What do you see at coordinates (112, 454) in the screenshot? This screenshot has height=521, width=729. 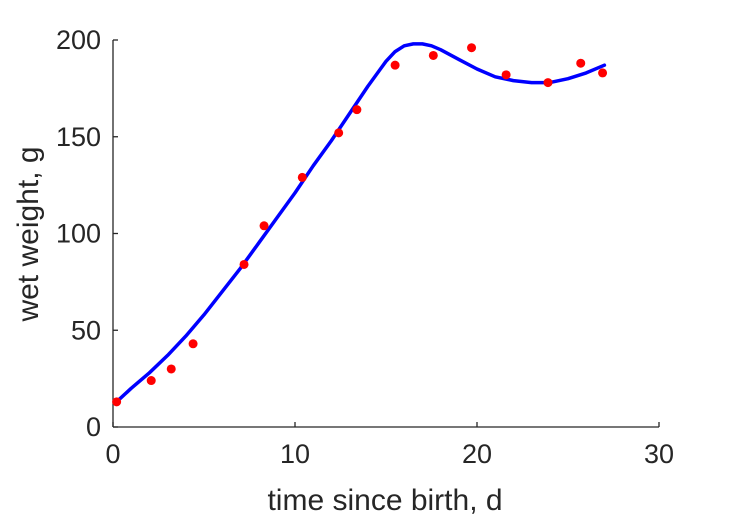 I see `x-tick-label: 0` at bounding box center [112, 454].